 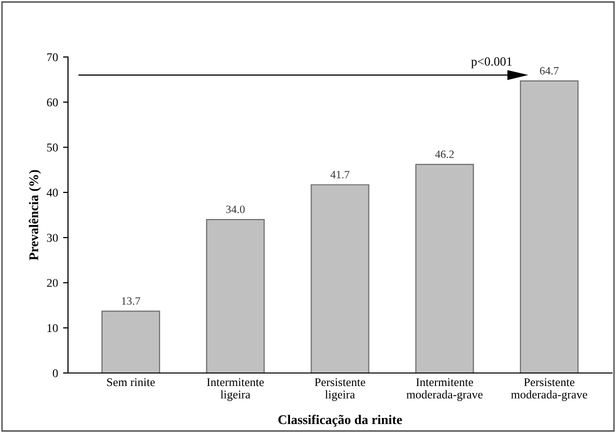 I want to click on y-tick-label: 50, so click(x=52, y=148).